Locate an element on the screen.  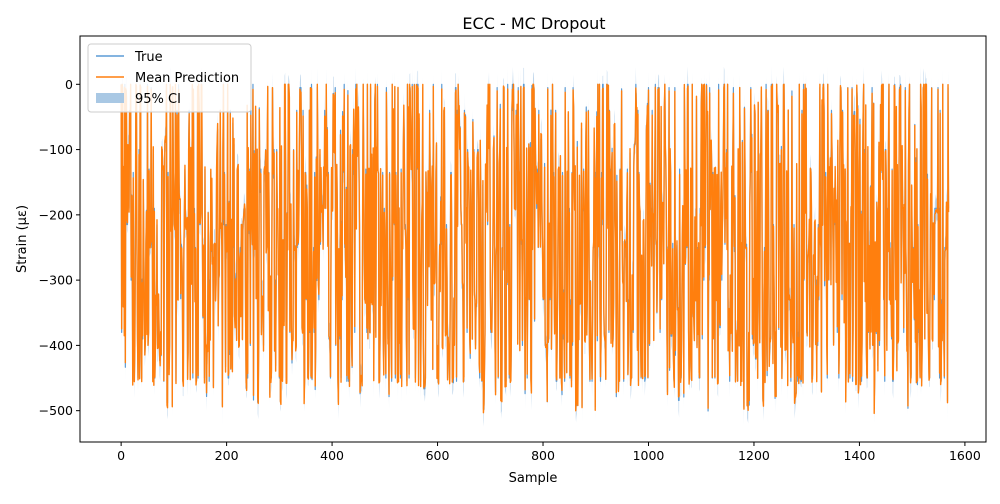
x-axis-label: Sample is located at coordinates (533, 478).